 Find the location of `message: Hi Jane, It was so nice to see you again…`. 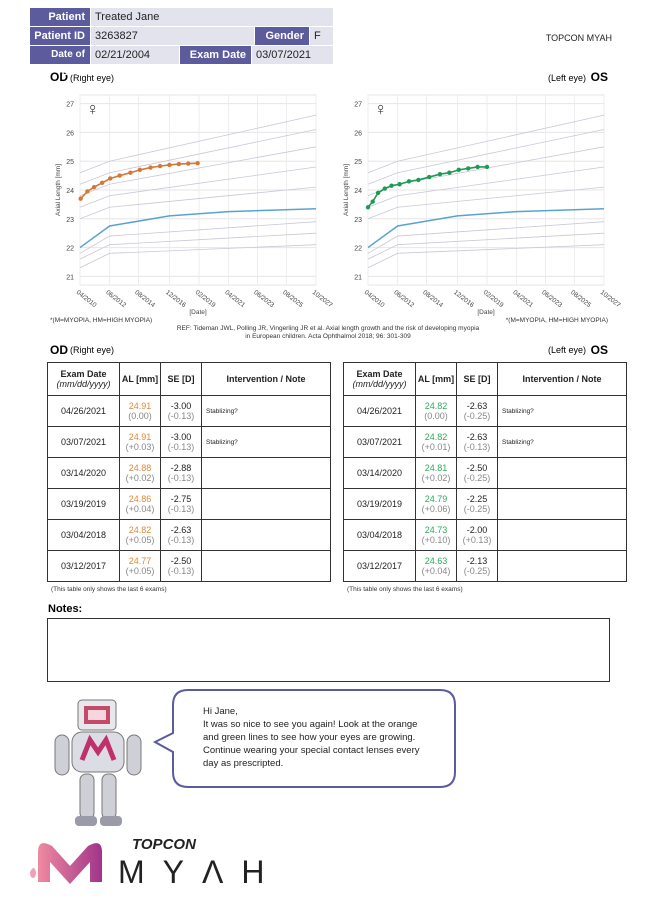

message: Hi Jane, It was so nice to see you again… is located at coordinates (311, 737).